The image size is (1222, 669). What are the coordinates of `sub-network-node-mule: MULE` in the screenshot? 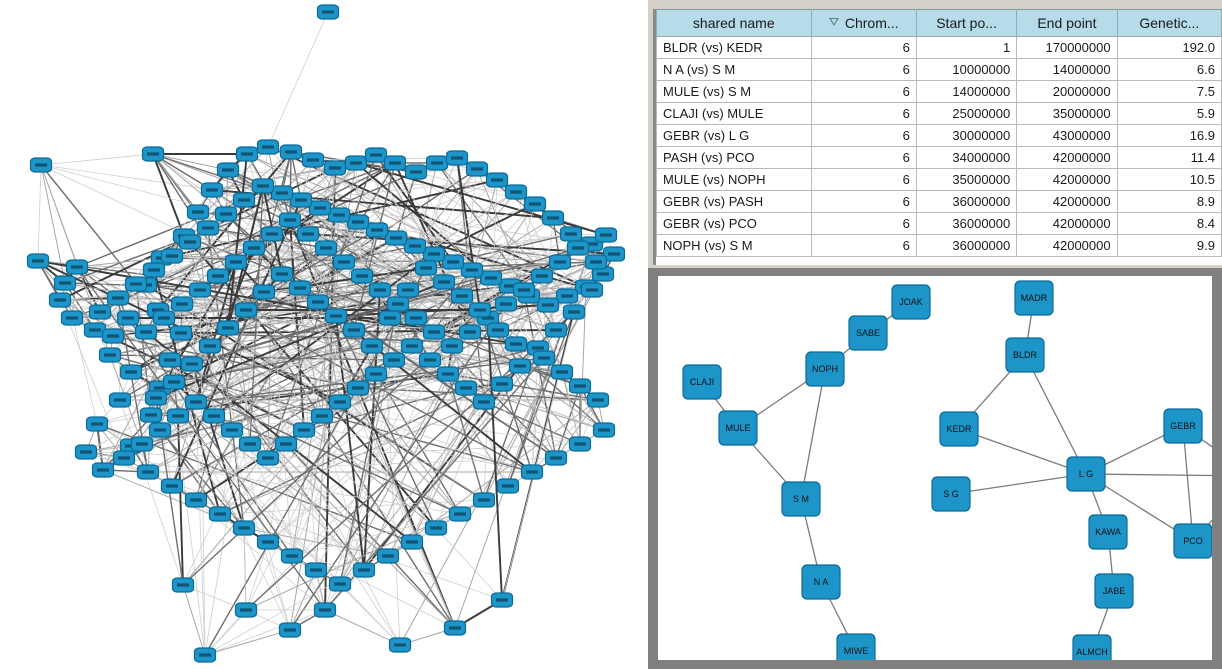 It's located at (738, 428).